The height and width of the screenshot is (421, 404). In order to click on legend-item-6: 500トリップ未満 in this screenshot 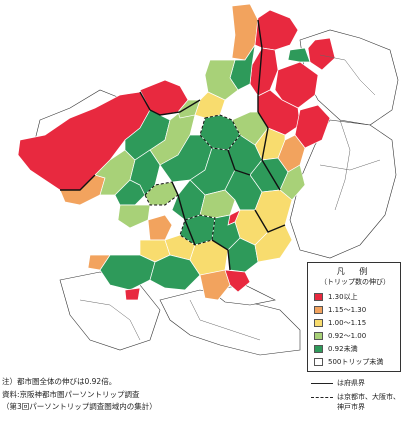, I will do `click(357, 362)`.